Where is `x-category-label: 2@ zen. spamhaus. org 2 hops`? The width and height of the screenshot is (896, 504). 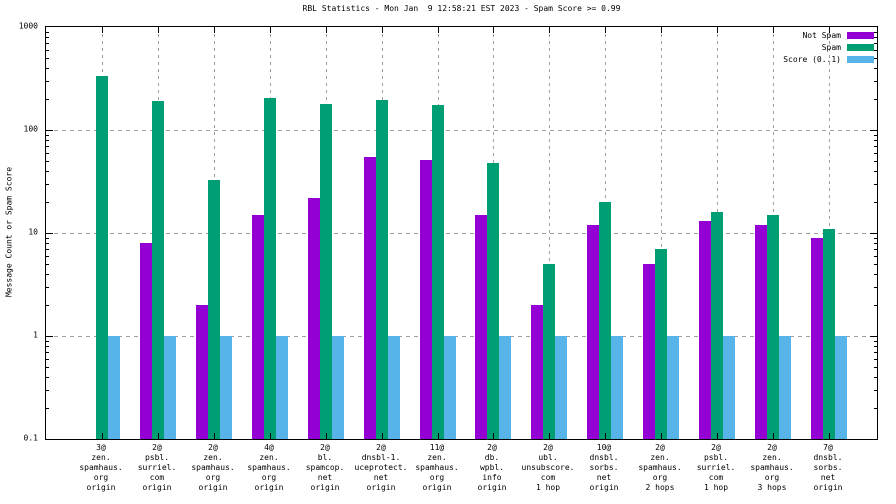
x-category-label: 2@ zen. spamhaus. org 2 hops is located at coordinates (660, 467).